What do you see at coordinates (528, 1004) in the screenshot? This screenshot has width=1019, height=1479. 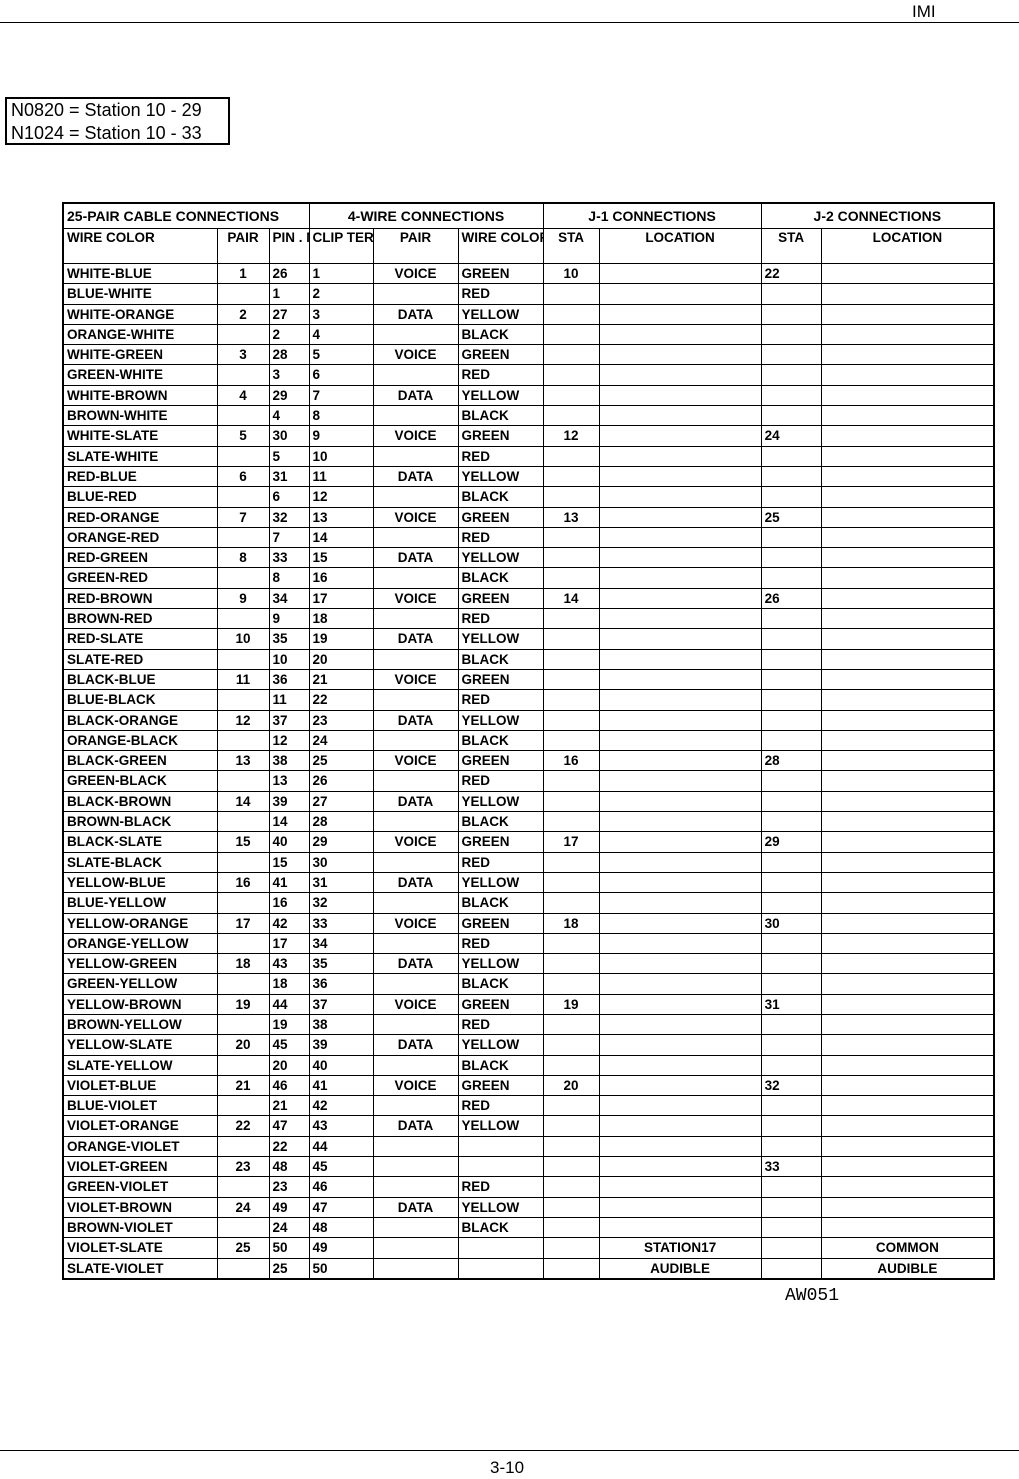 I see `table-row: YELLOW-BROWN 19 44 37 VOICE GREEN 19 31` at bounding box center [528, 1004].